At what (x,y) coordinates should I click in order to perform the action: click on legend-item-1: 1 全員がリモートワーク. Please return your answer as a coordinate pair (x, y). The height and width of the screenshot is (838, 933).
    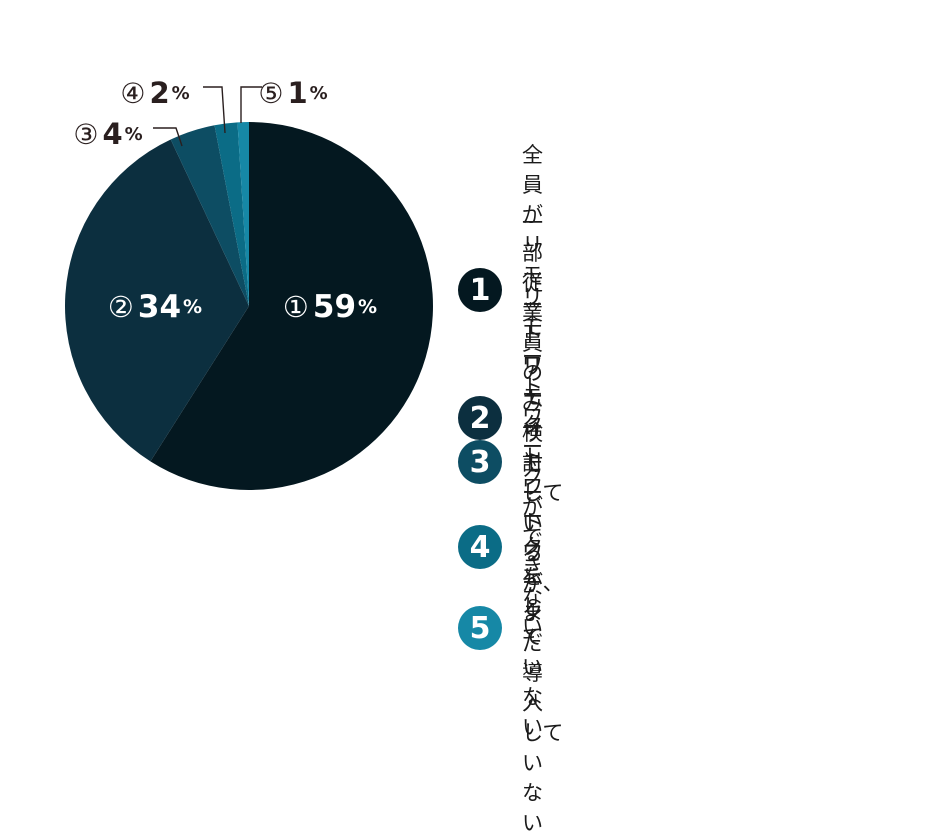
    Looking at the image, I should click on (500, 290).